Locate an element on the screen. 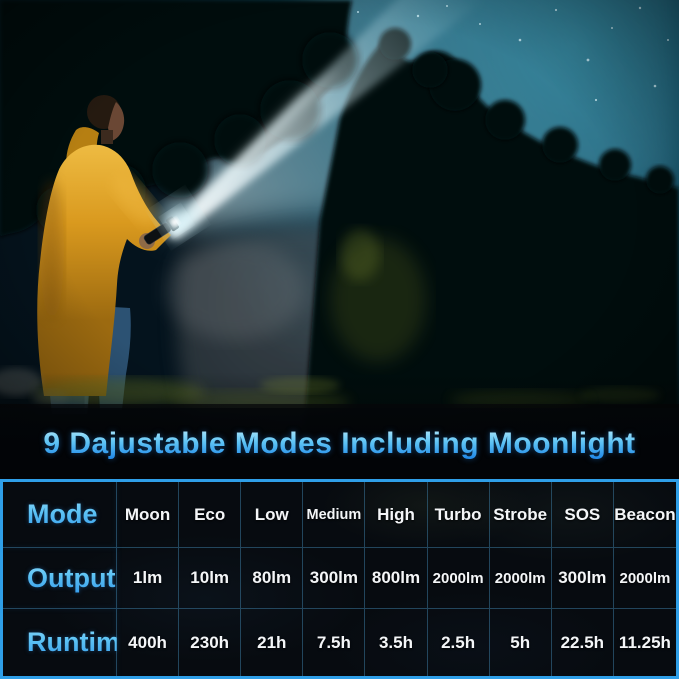 This screenshot has height=679, width=679. cell-output-high: 800lm is located at coordinates (396, 578).